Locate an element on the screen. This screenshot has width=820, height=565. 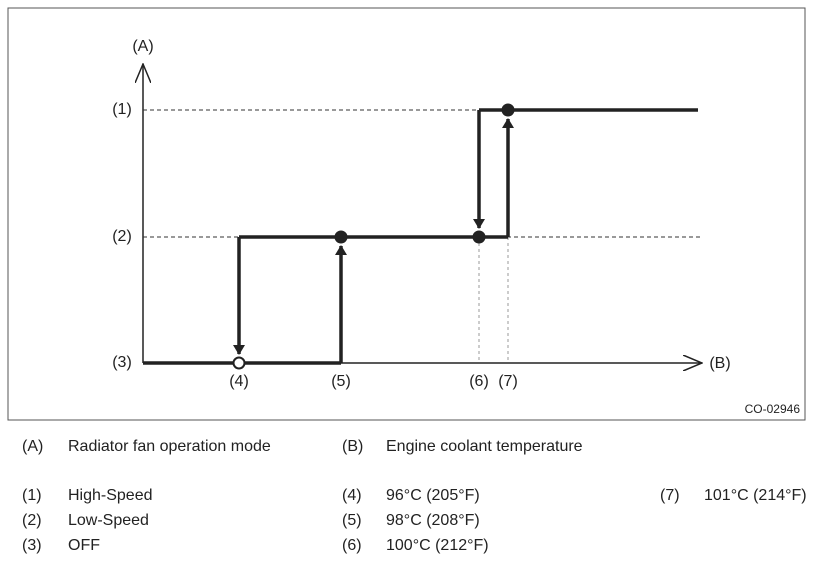
legend-text: 101°C (214°F) is located at coordinates (755, 495).